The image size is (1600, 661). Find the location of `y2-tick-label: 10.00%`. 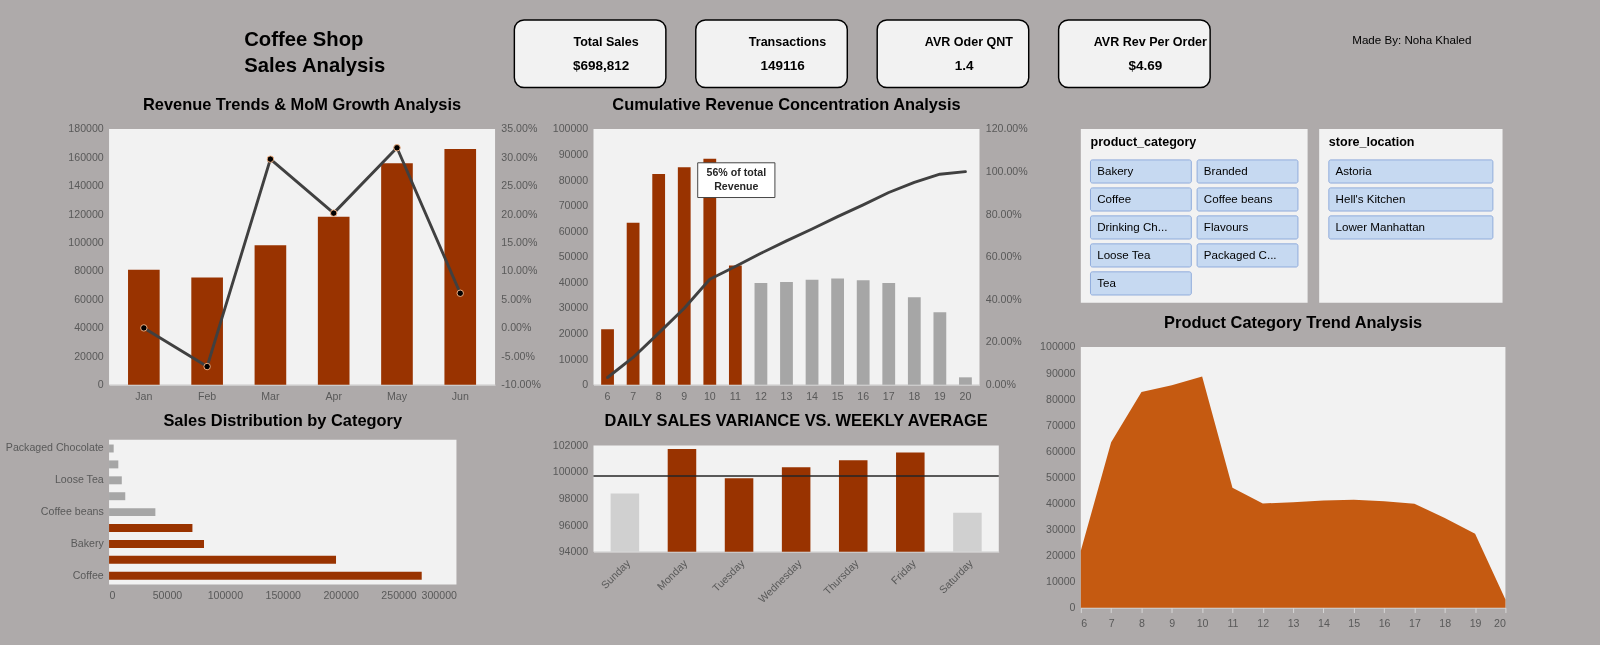

y2-tick-label: 10.00% is located at coordinates (519, 270).